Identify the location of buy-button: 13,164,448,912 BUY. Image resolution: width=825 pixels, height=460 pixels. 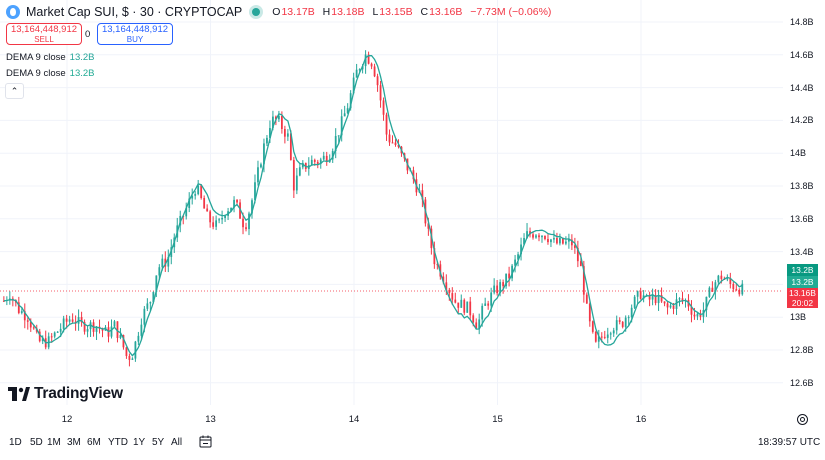
(135, 34).